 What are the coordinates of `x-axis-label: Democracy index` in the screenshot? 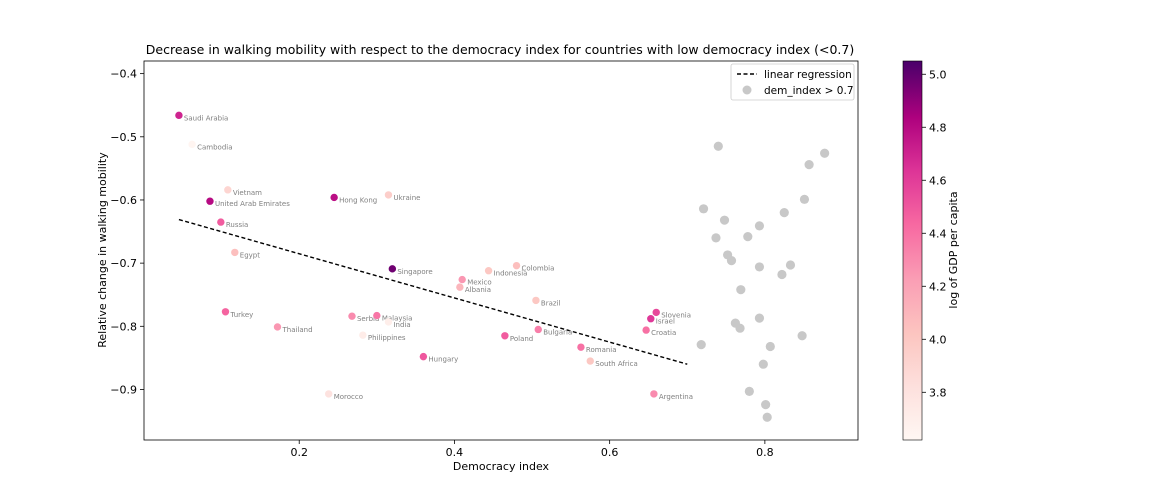 It's located at (501, 466).